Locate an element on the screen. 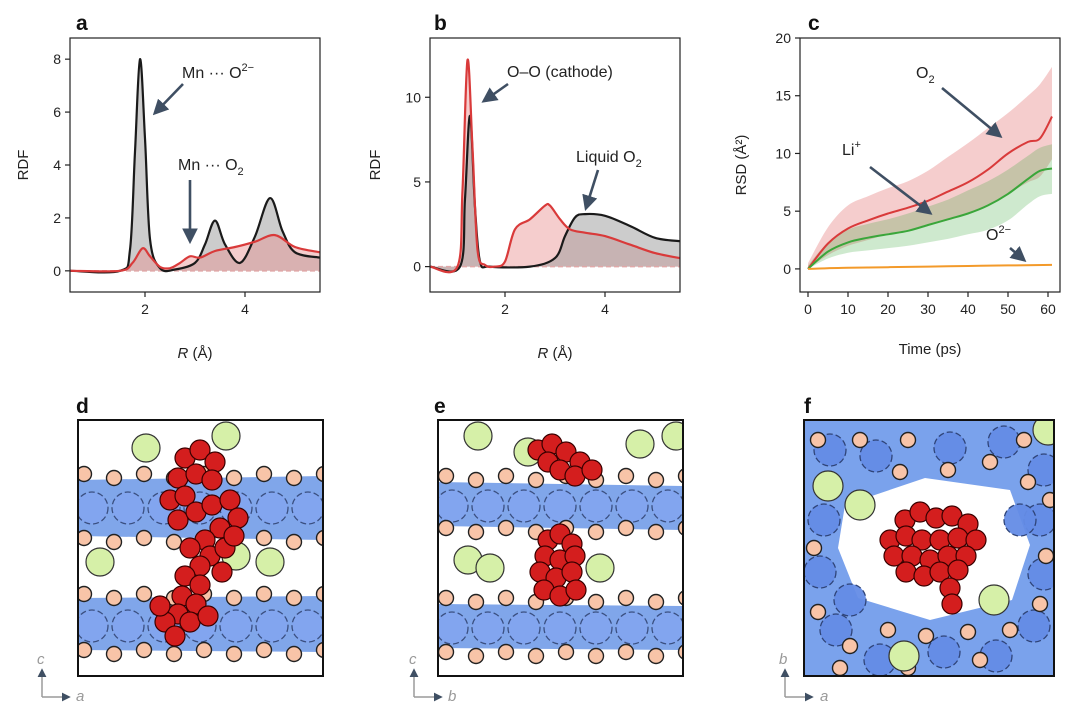  plot-frame-c is located at coordinates (930, 165).